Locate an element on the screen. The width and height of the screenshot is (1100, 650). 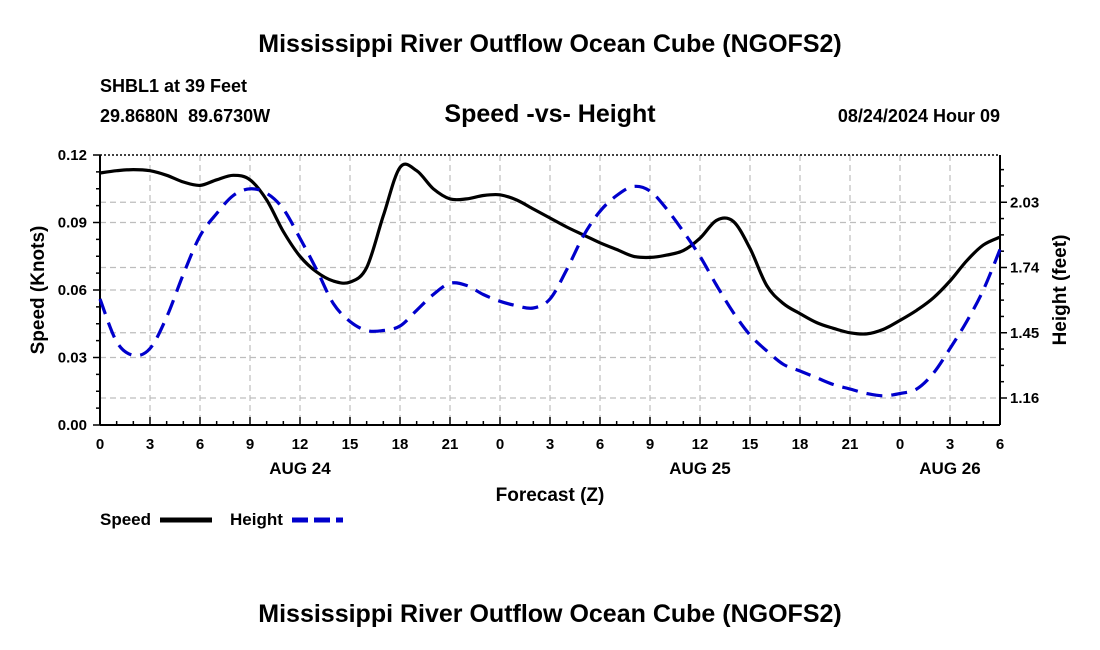
y-axis-title: Speed (Knots) is located at coordinates (38, 290).